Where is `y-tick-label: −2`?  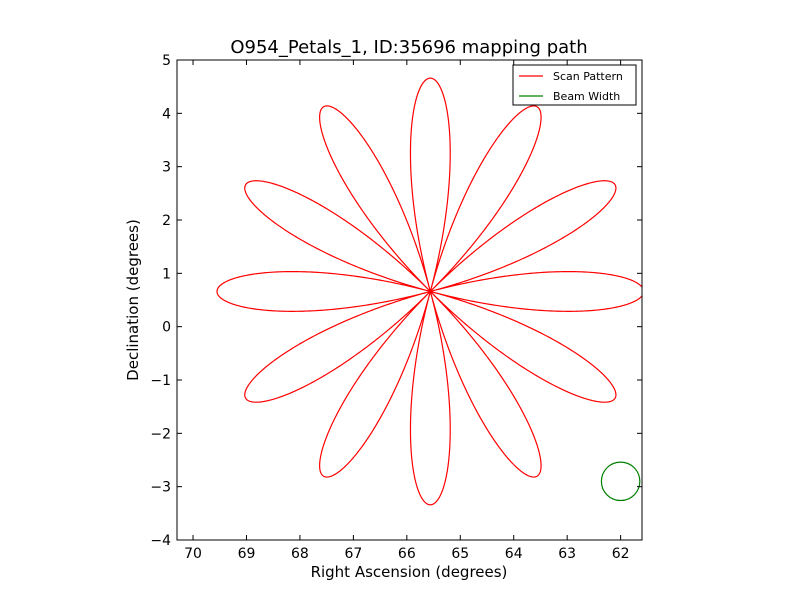 y-tick-label: −2 is located at coordinates (160, 434).